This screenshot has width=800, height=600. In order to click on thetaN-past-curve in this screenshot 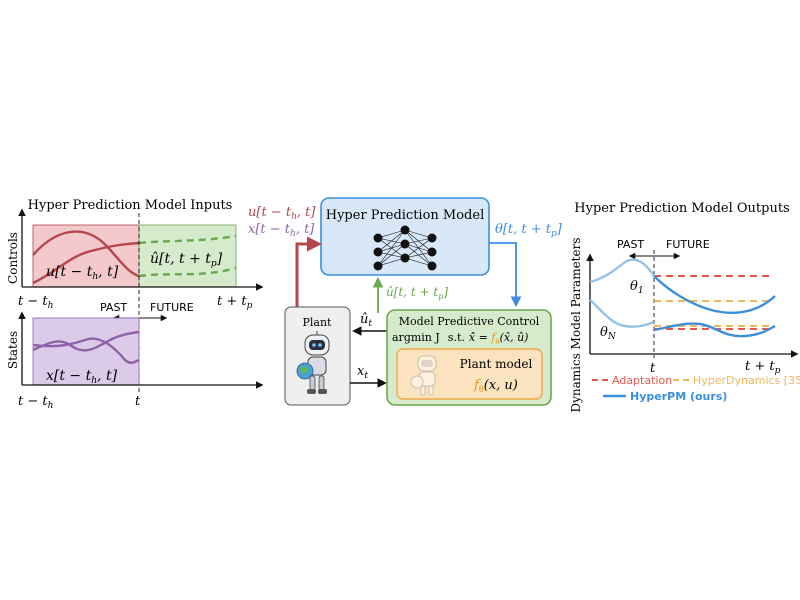, I will do `click(622, 313)`.